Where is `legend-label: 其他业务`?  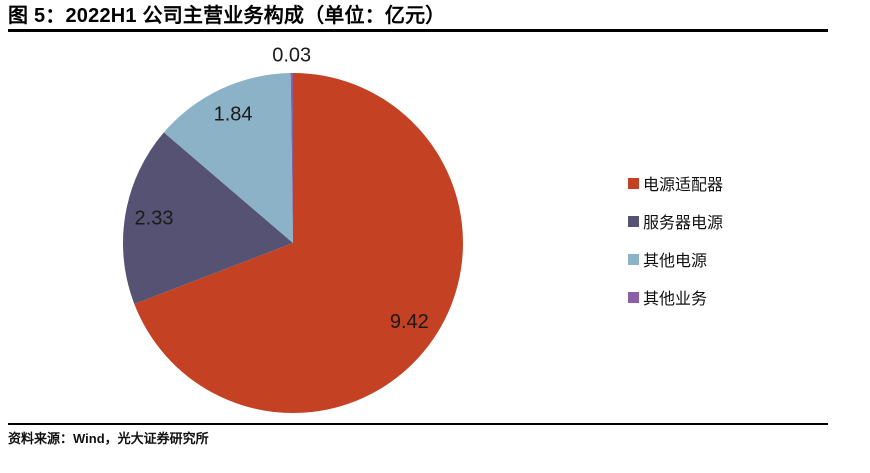 legend-label: 其他业务 is located at coordinates (675, 299).